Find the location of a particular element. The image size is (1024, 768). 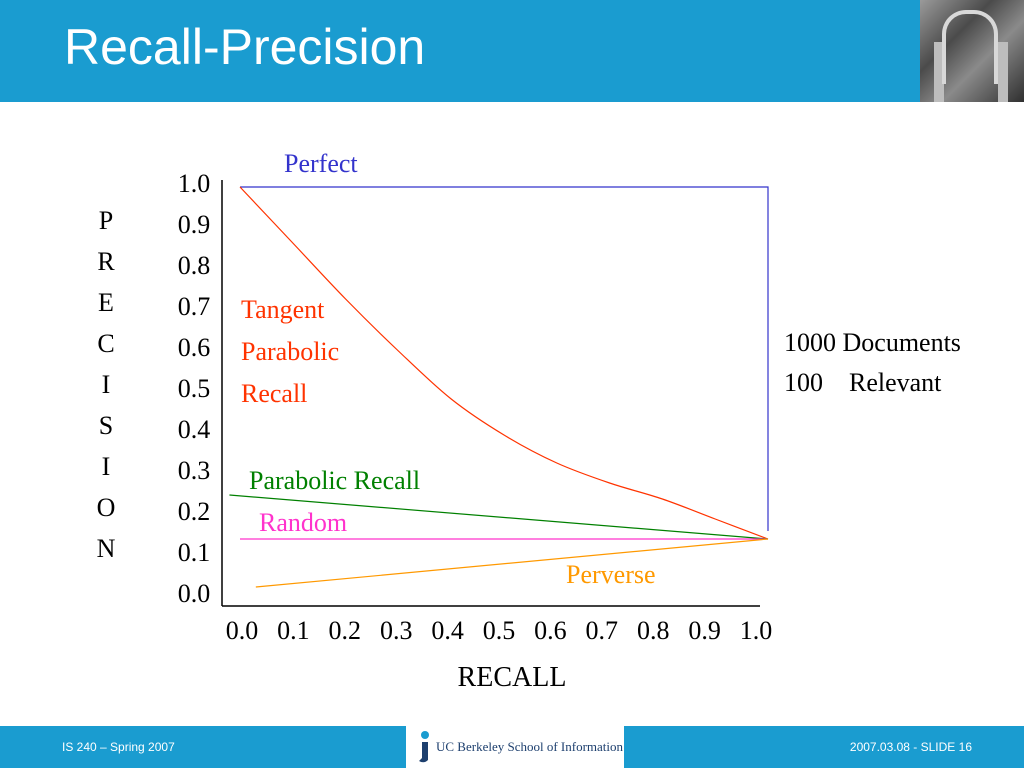

x-tick-label: 0.0 is located at coordinates (242, 630).